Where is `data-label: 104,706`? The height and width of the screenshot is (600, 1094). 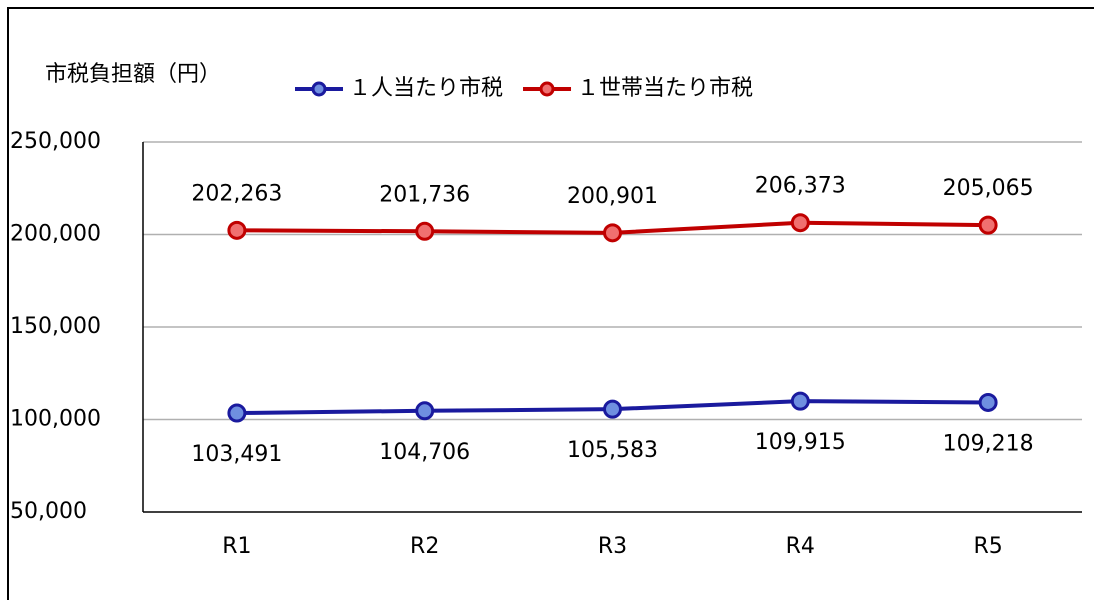
data-label: 104,706 is located at coordinates (424, 452).